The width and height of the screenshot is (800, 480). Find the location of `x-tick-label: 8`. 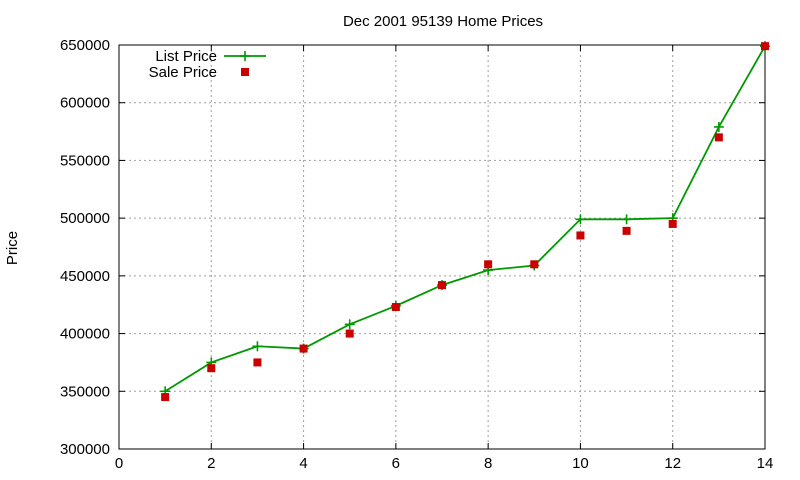

x-tick-label: 8 is located at coordinates (488, 463).